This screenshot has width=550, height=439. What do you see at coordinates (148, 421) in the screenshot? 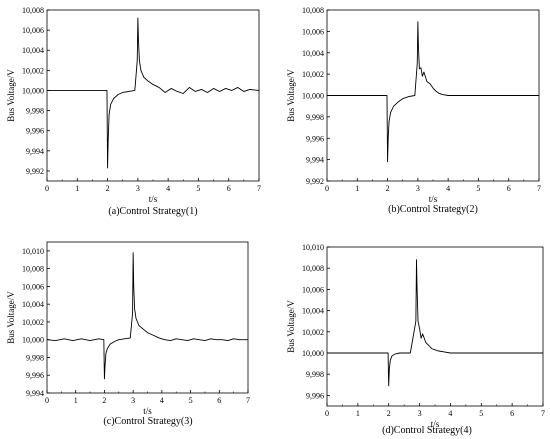
I see `chart-caption-c: (c)Control Strategy(3)` at bounding box center [148, 421].